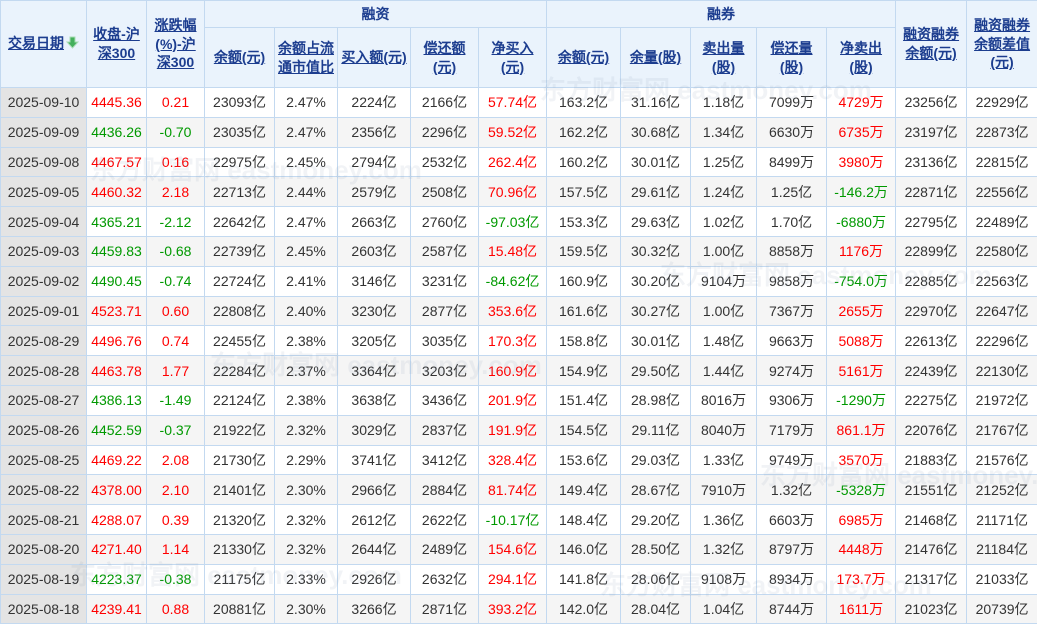 Image resolution: width=1037 pixels, height=642 pixels. Describe the element at coordinates (43, 281) in the screenshot. I see `cell-date: 2025-09-02` at that location.